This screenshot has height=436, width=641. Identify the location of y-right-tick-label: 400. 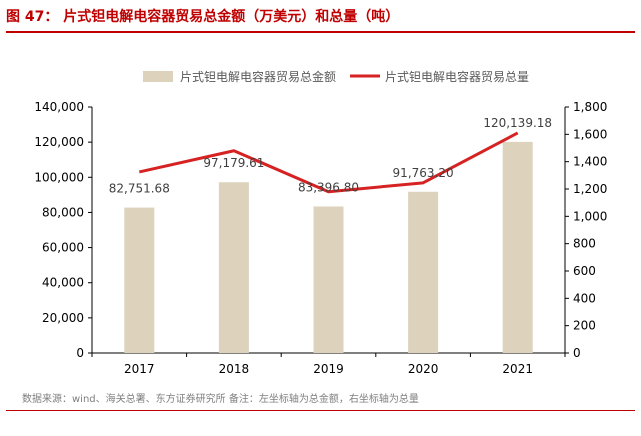
(584, 298).